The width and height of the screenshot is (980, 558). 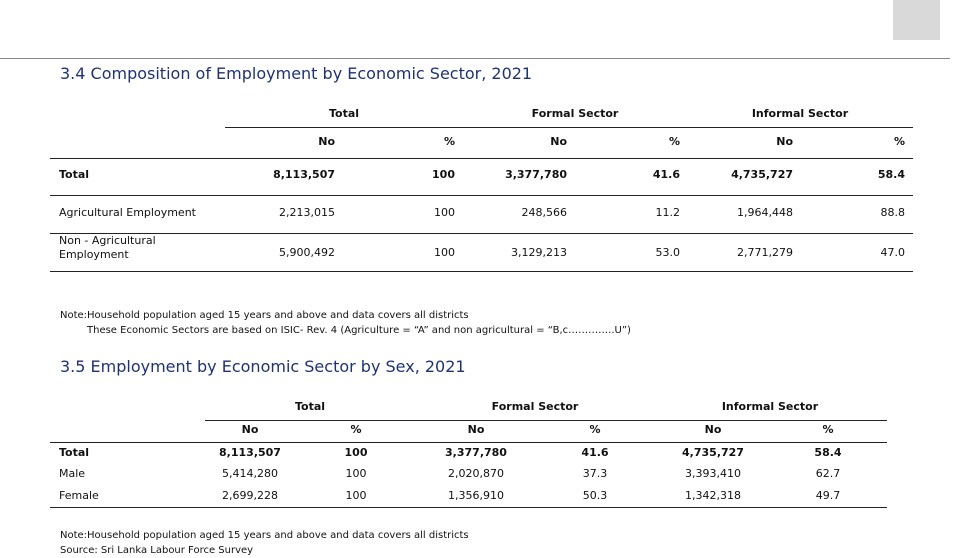 What do you see at coordinates (539, 252) in the screenshot?
I see `cell: 3,129,213` at bounding box center [539, 252].